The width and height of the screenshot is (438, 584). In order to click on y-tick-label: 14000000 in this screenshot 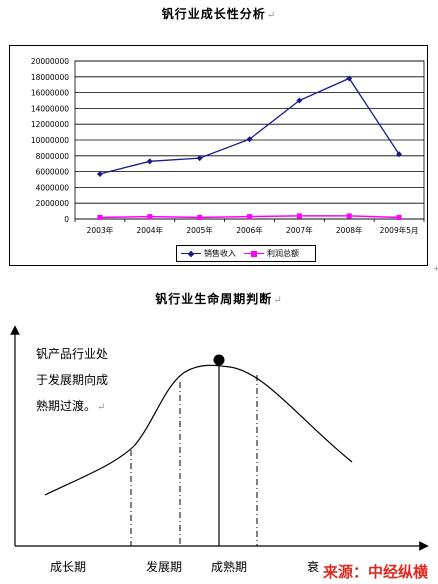, I will do `click(50, 108)`.